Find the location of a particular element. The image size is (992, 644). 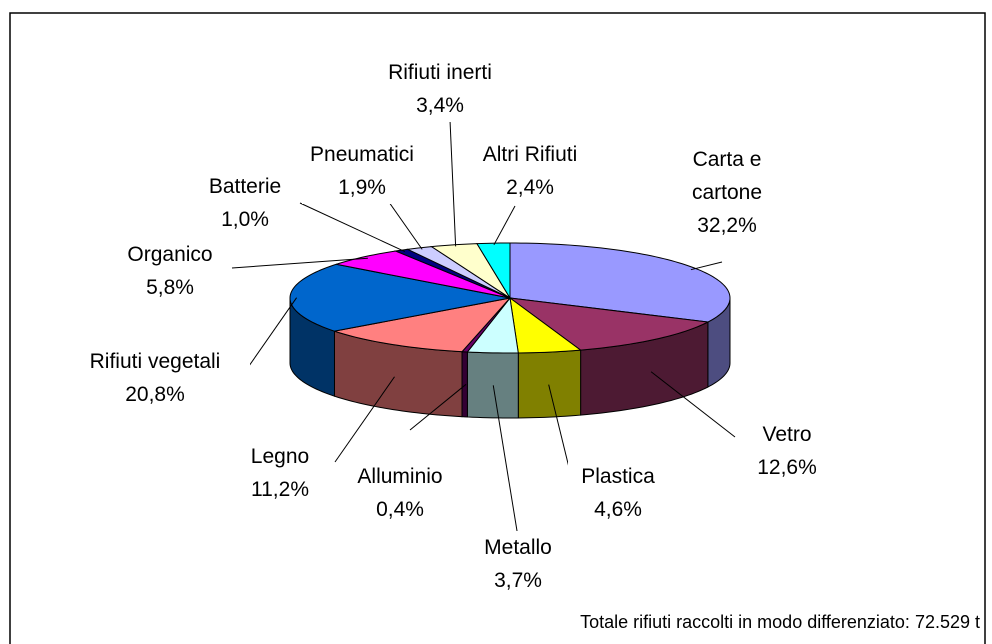

value-label: 3,4% is located at coordinates (440, 105).